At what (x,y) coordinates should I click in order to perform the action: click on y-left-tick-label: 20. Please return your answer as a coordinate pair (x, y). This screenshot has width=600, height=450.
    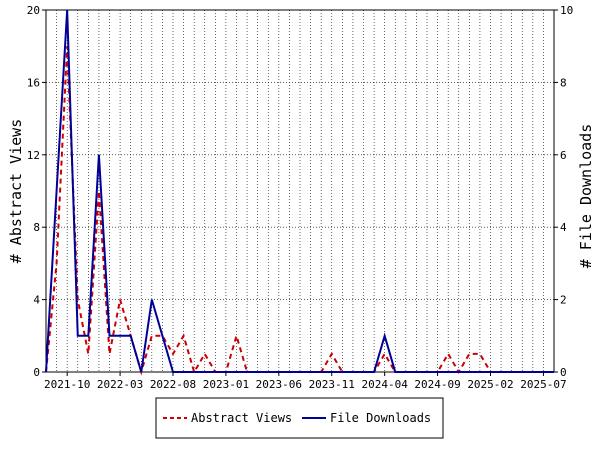
    Looking at the image, I should click on (33, 10).